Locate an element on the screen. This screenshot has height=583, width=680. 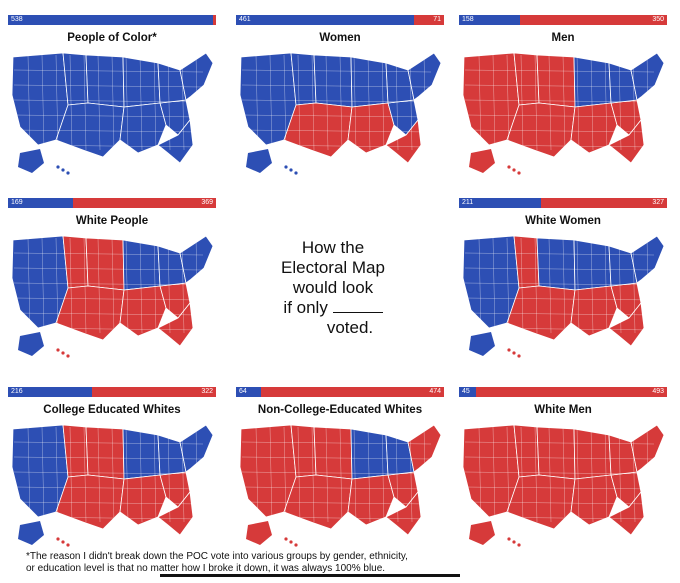
panel-title: White Women is located at coordinates (563, 221).